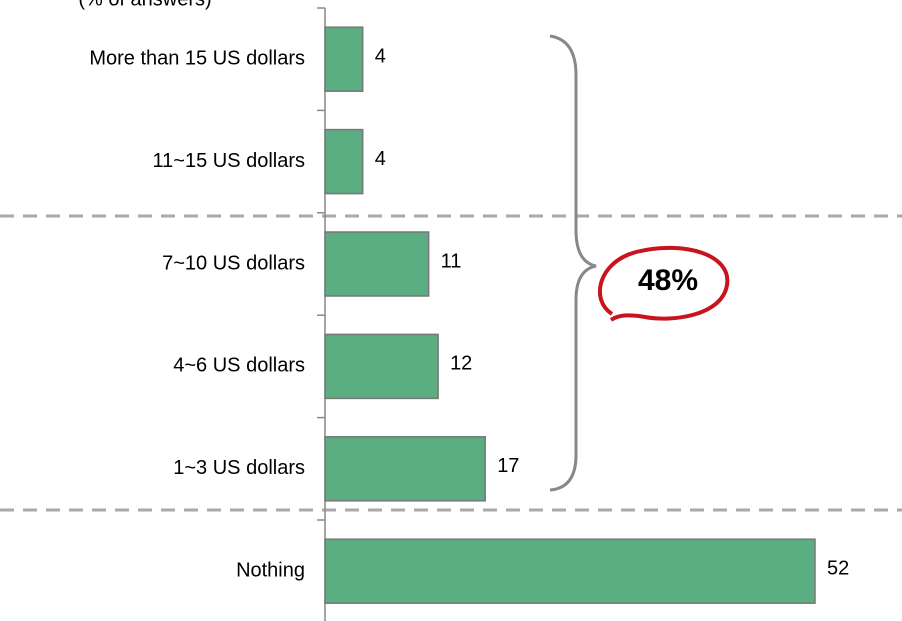 Image resolution: width=902 pixels, height=621 pixels. What do you see at coordinates (461, 364) in the screenshot?
I see `value-label: 12` at bounding box center [461, 364].